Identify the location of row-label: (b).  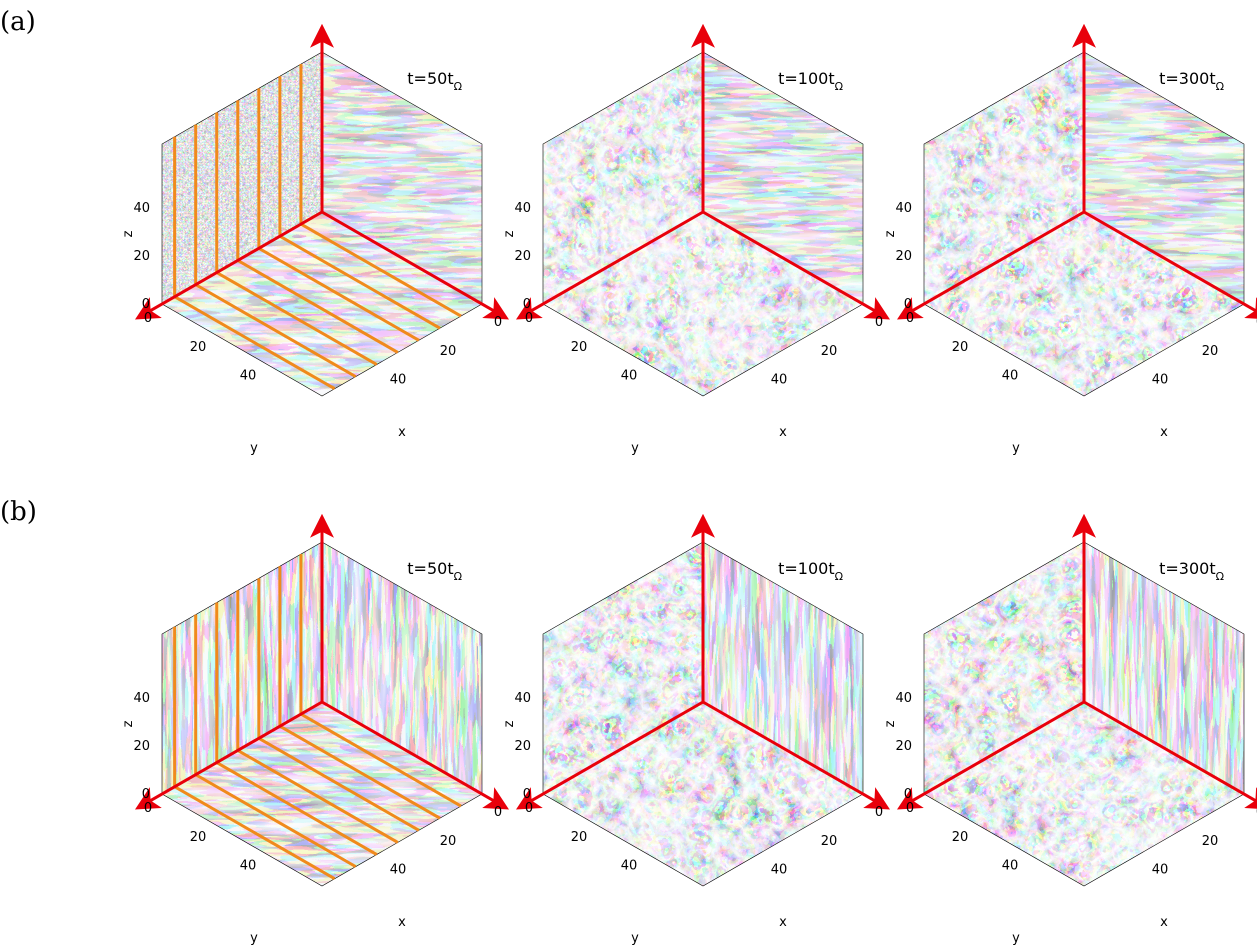
(18, 512).